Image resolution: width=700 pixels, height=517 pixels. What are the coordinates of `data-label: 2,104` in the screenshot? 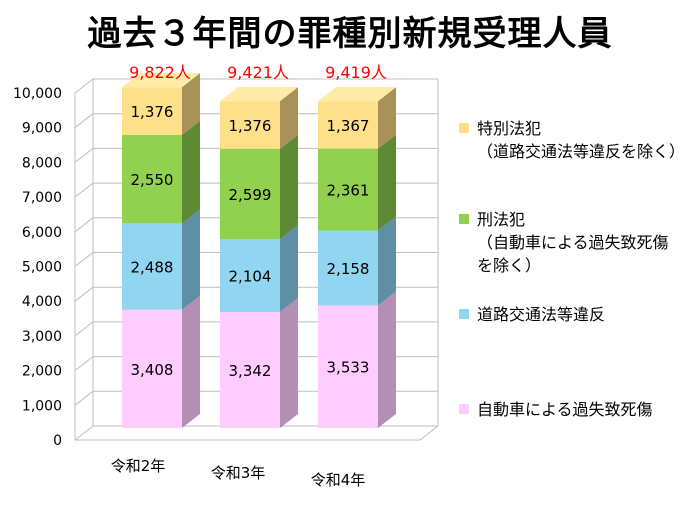 It's located at (250, 277).